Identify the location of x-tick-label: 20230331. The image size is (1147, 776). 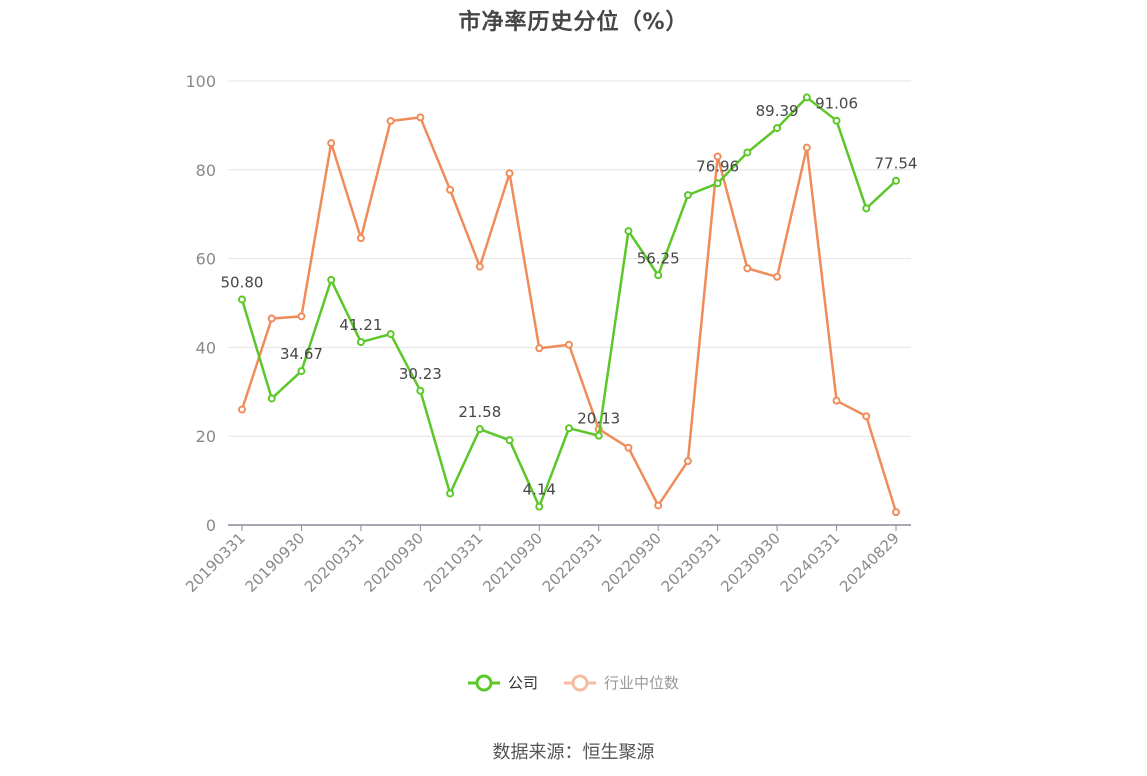
(691, 562).